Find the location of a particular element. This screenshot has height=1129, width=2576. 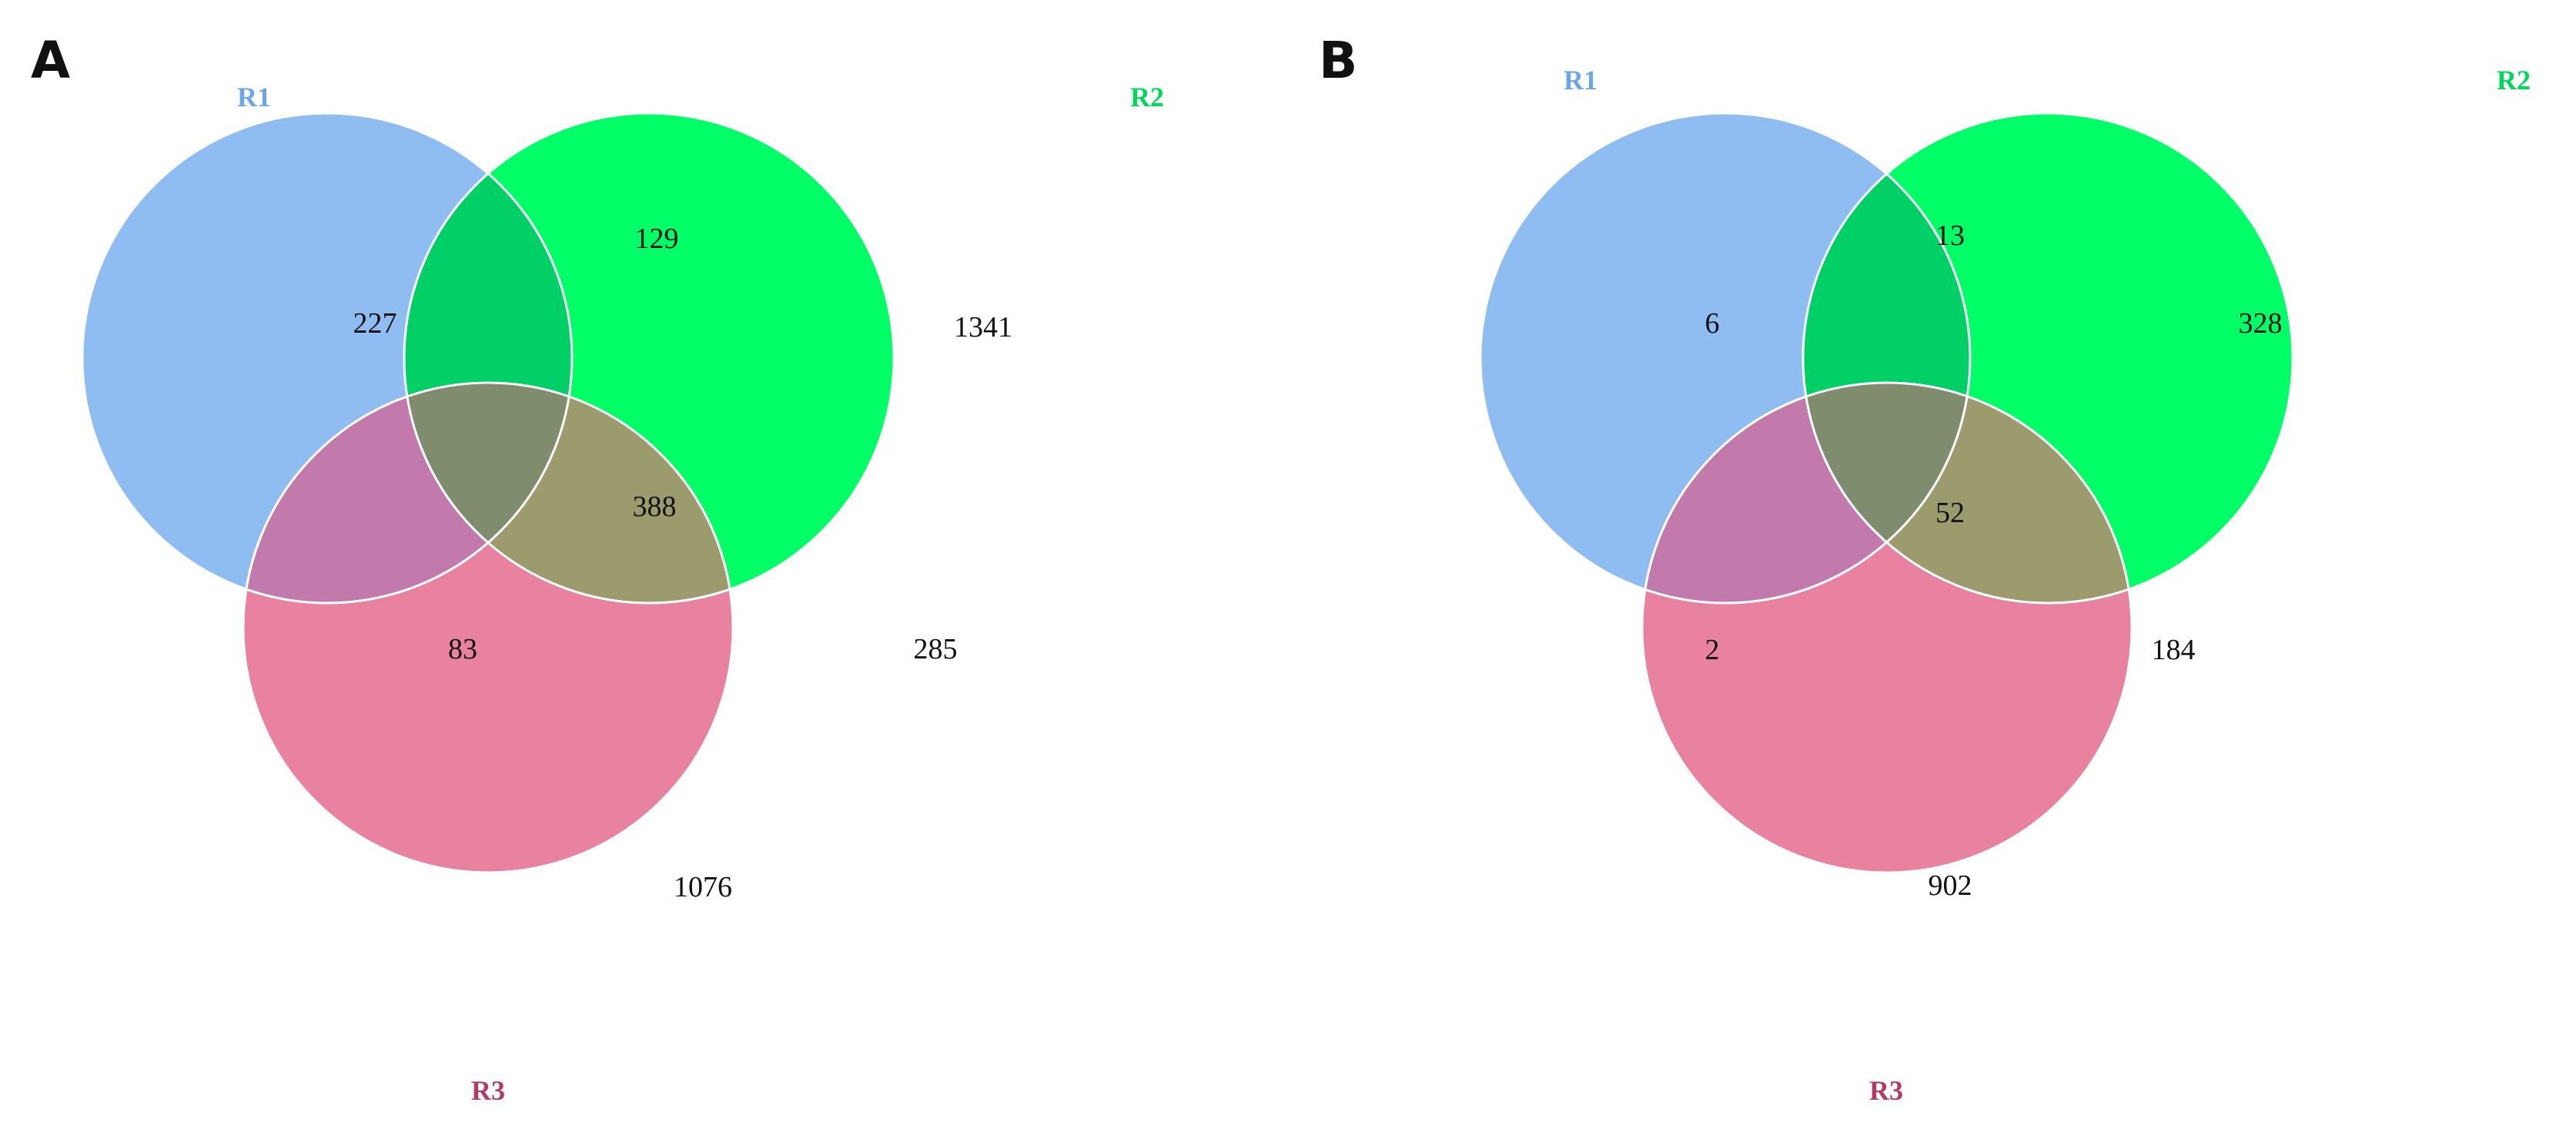

count-r1-only: 6 is located at coordinates (1713, 324).